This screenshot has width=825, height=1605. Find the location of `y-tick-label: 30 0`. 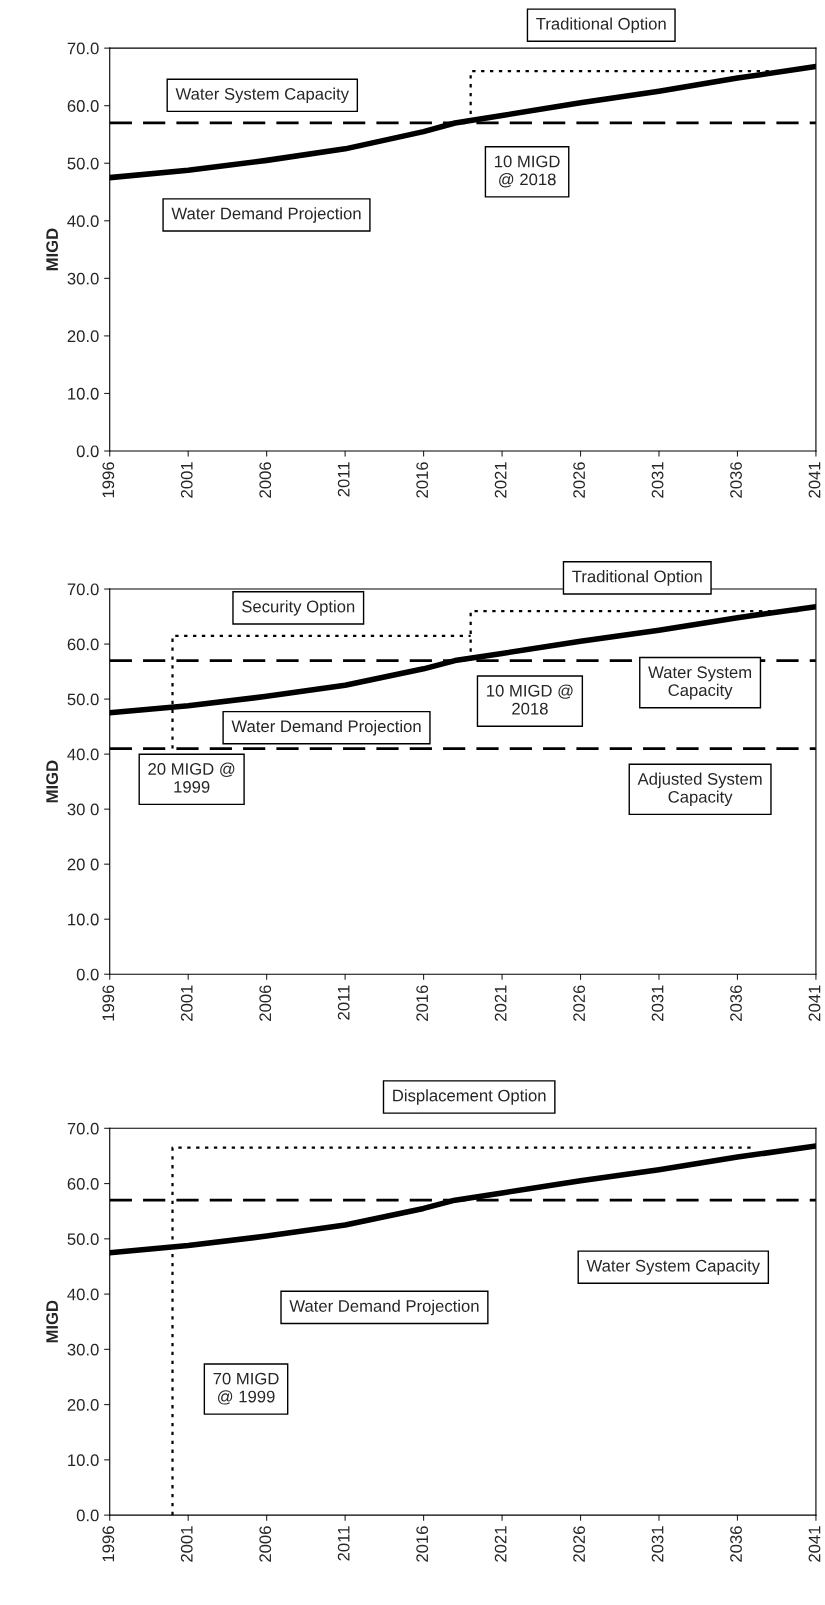

y-tick-label: 30 0 is located at coordinates (83, 809).